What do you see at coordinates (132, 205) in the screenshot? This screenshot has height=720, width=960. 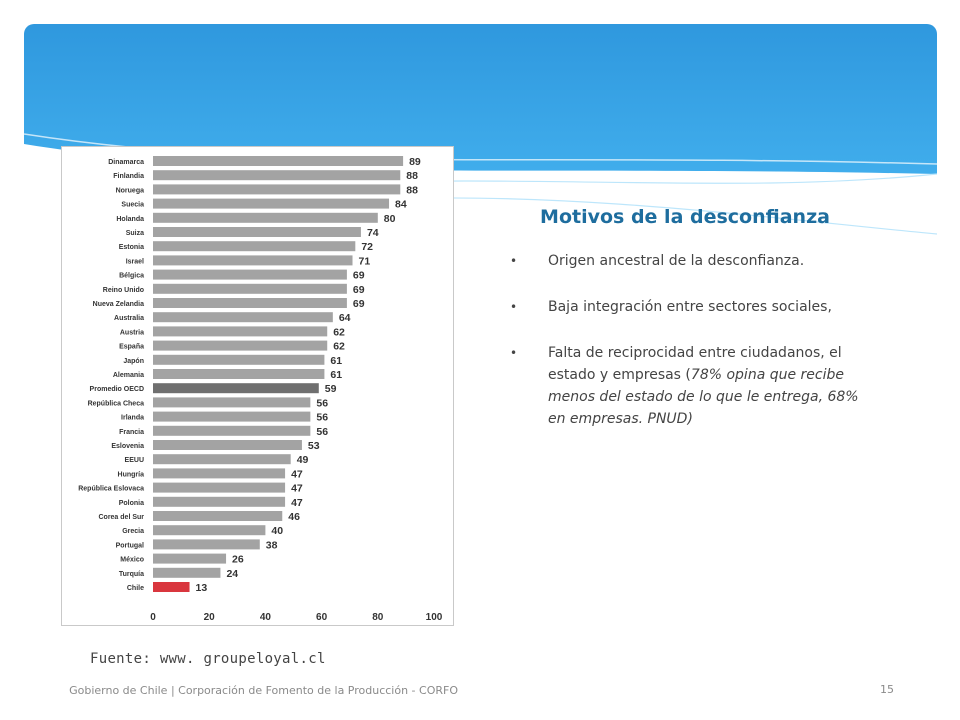 I see `category-label: Suecia` at bounding box center [132, 205].